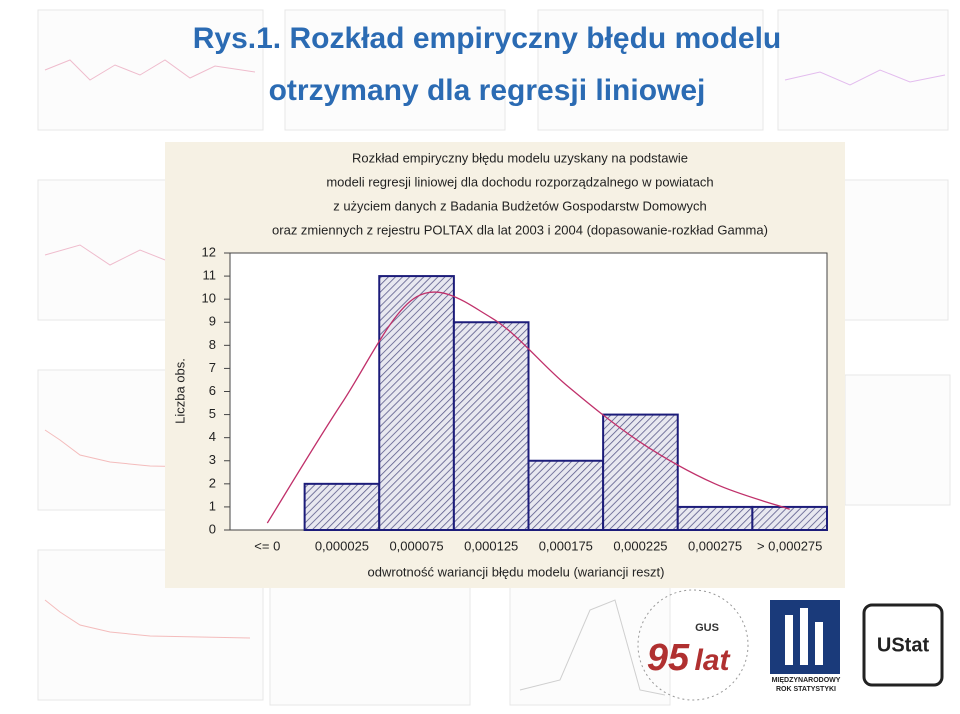  What do you see at coordinates (179, 391) in the screenshot?
I see `y-axis-label: Liczba obs.` at bounding box center [179, 391].